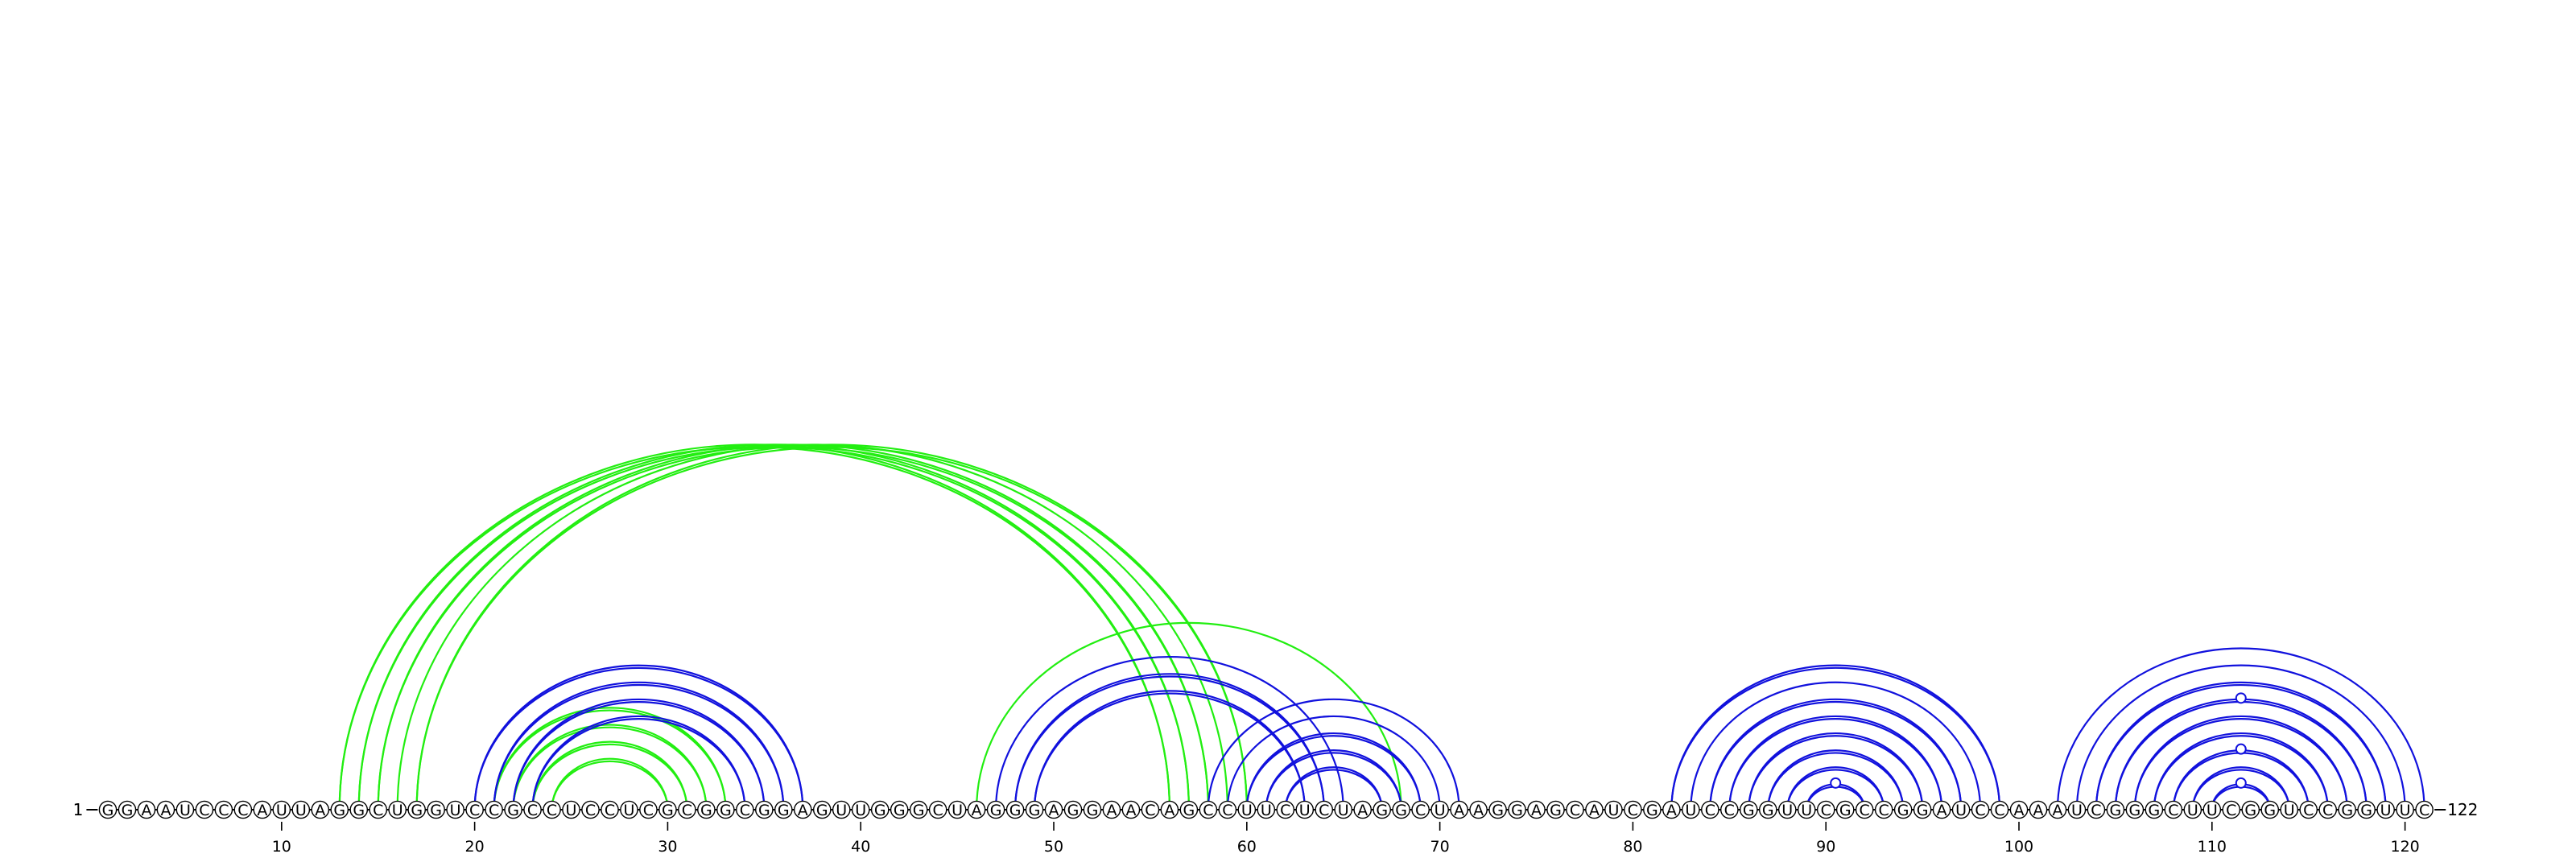 The height and width of the screenshot is (858, 2576). Describe the element at coordinates (1632, 847) in the screenshot. I see `tick-label: 80` at that location.